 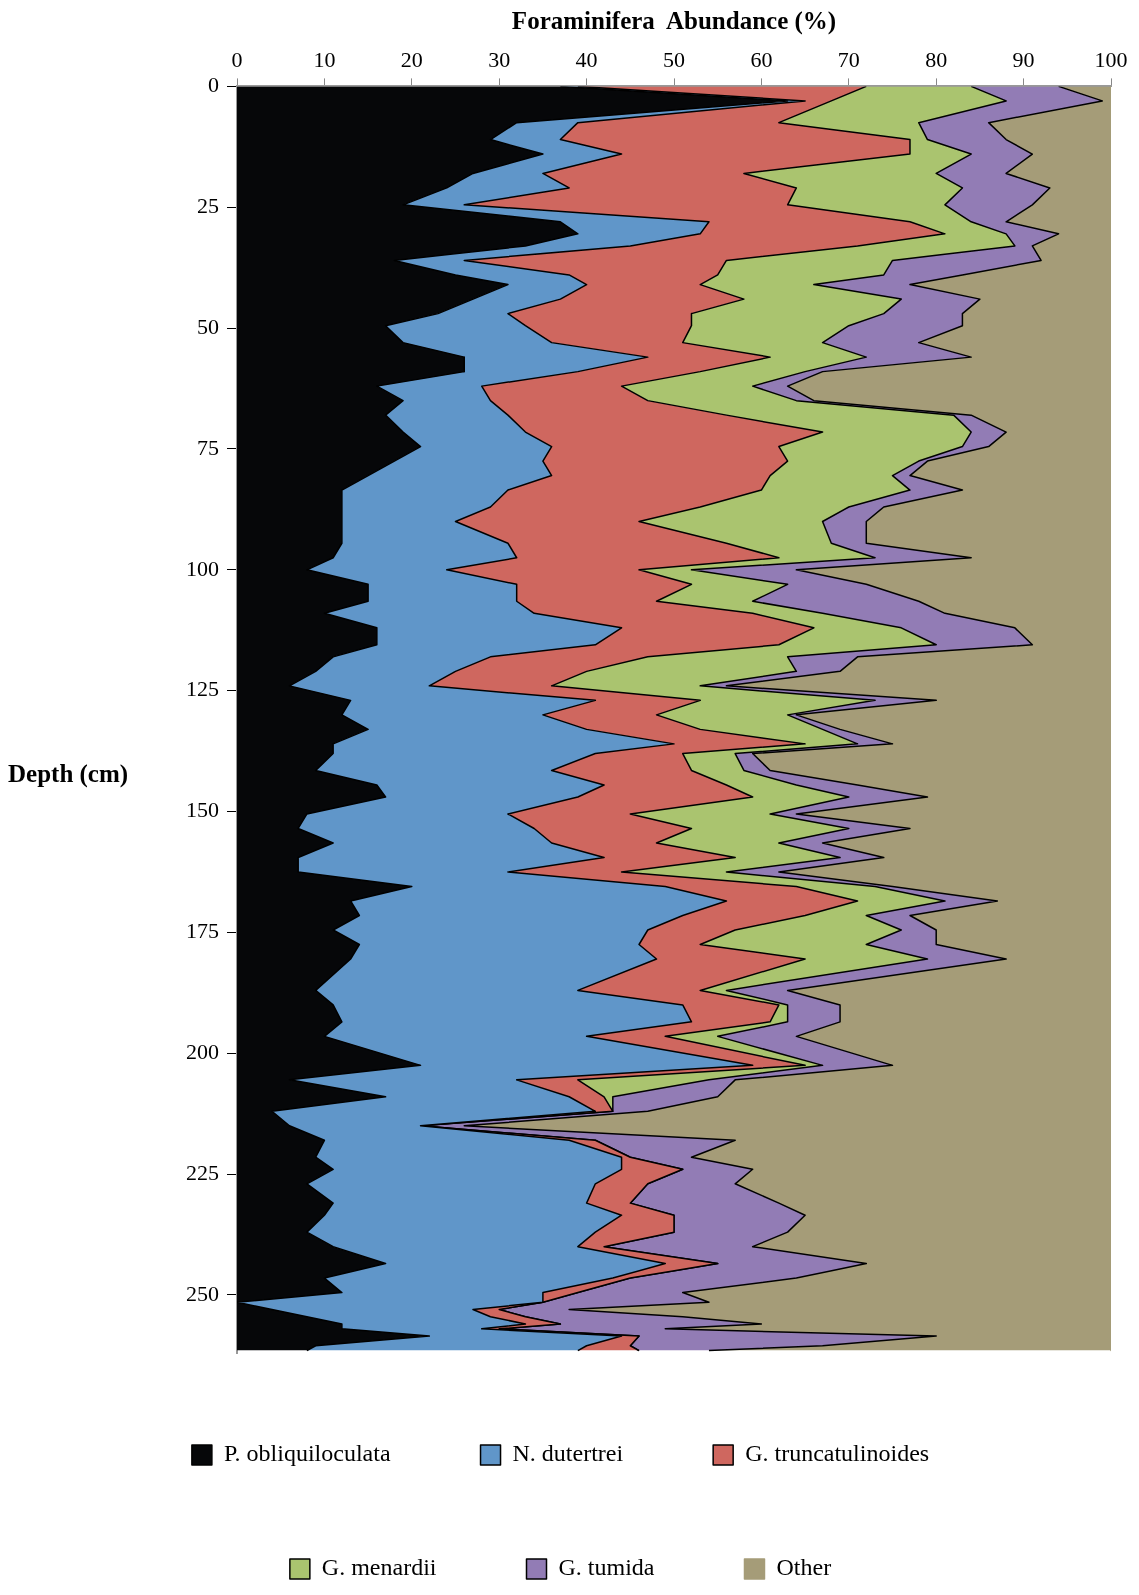 What do you see at coordinates (237, 59) in the screenshot?
I see `x-tick-label: 0` at bounding box center [237, 59].